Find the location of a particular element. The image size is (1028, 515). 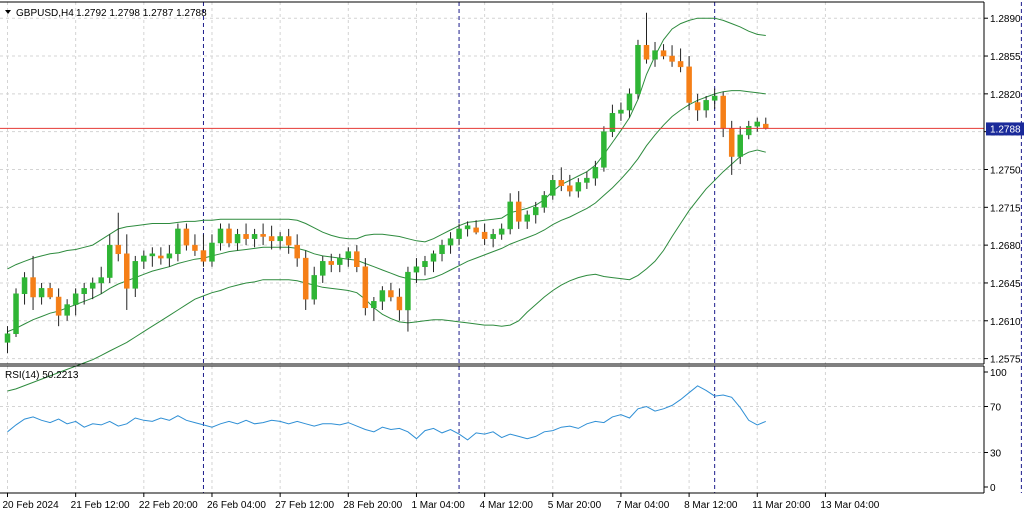

time-tick-label: 26 Feb 04:00 is located at coordinates (236, 505).